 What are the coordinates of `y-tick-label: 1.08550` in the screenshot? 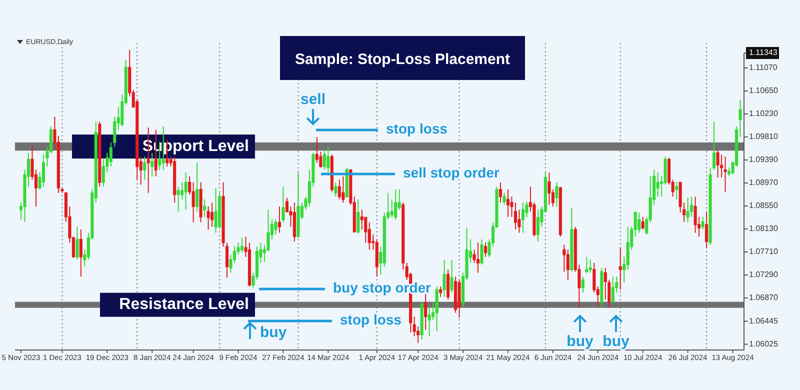 It's located at (763, 205).